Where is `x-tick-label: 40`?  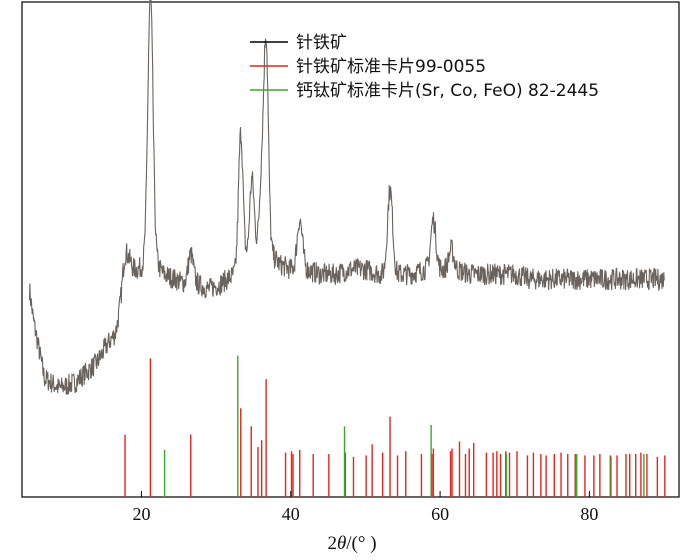 x-tick-label: 40 is located at coordinates (291, 514).